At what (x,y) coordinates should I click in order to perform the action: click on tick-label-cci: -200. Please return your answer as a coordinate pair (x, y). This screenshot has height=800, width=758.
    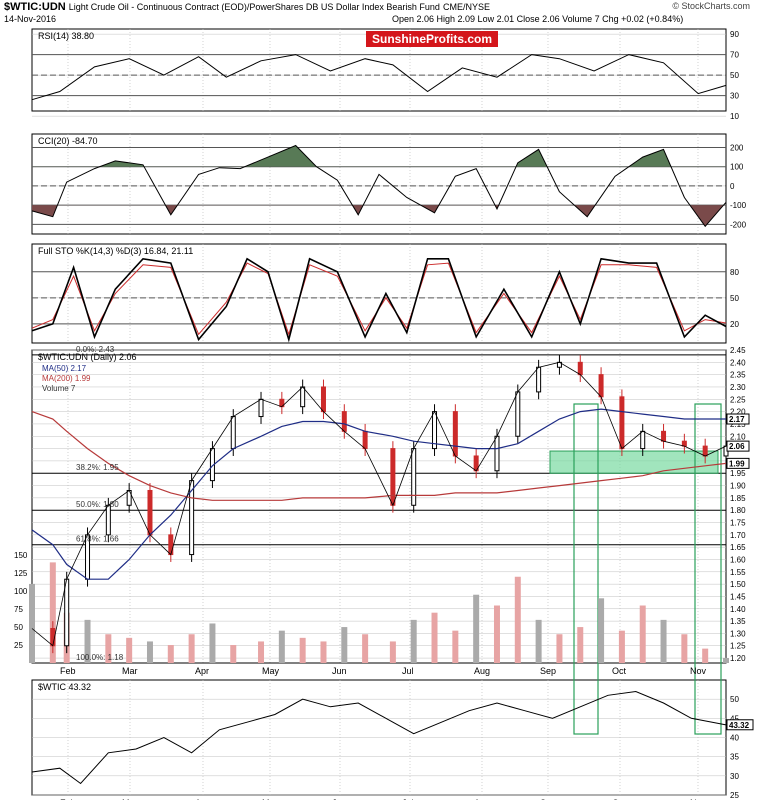
    Looking at the image, I should click on (738, 224).